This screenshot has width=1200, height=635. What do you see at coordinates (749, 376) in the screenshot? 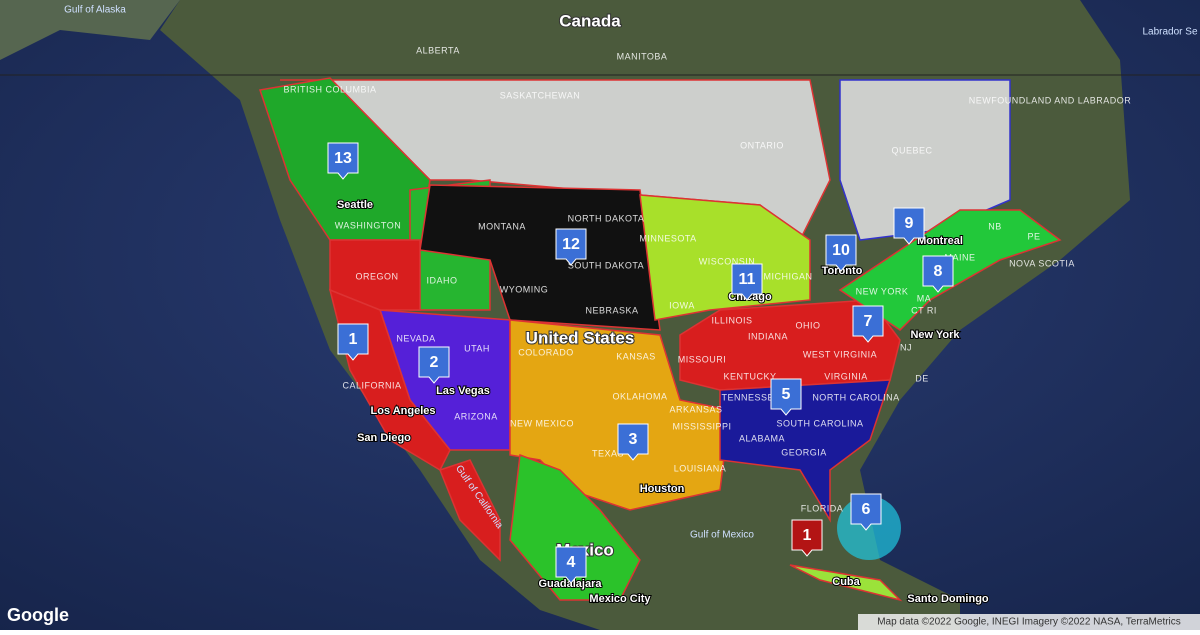
I see `place-label: KENTUCKY` at bounding box center [749, 376].